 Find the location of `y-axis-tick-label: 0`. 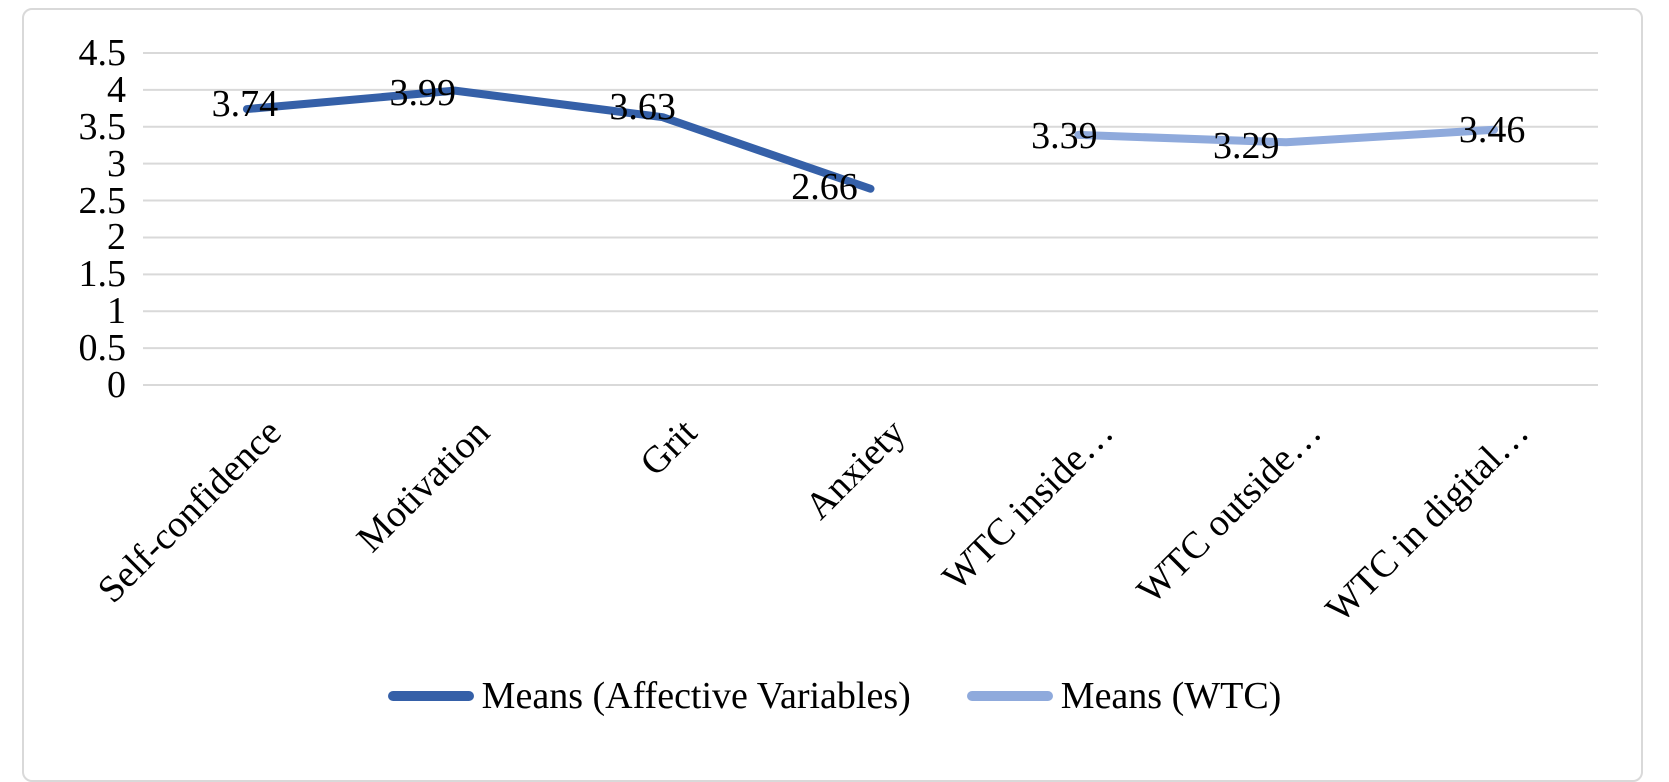

y-axis-tick-label: 0 is located at coordinates (116, 385).